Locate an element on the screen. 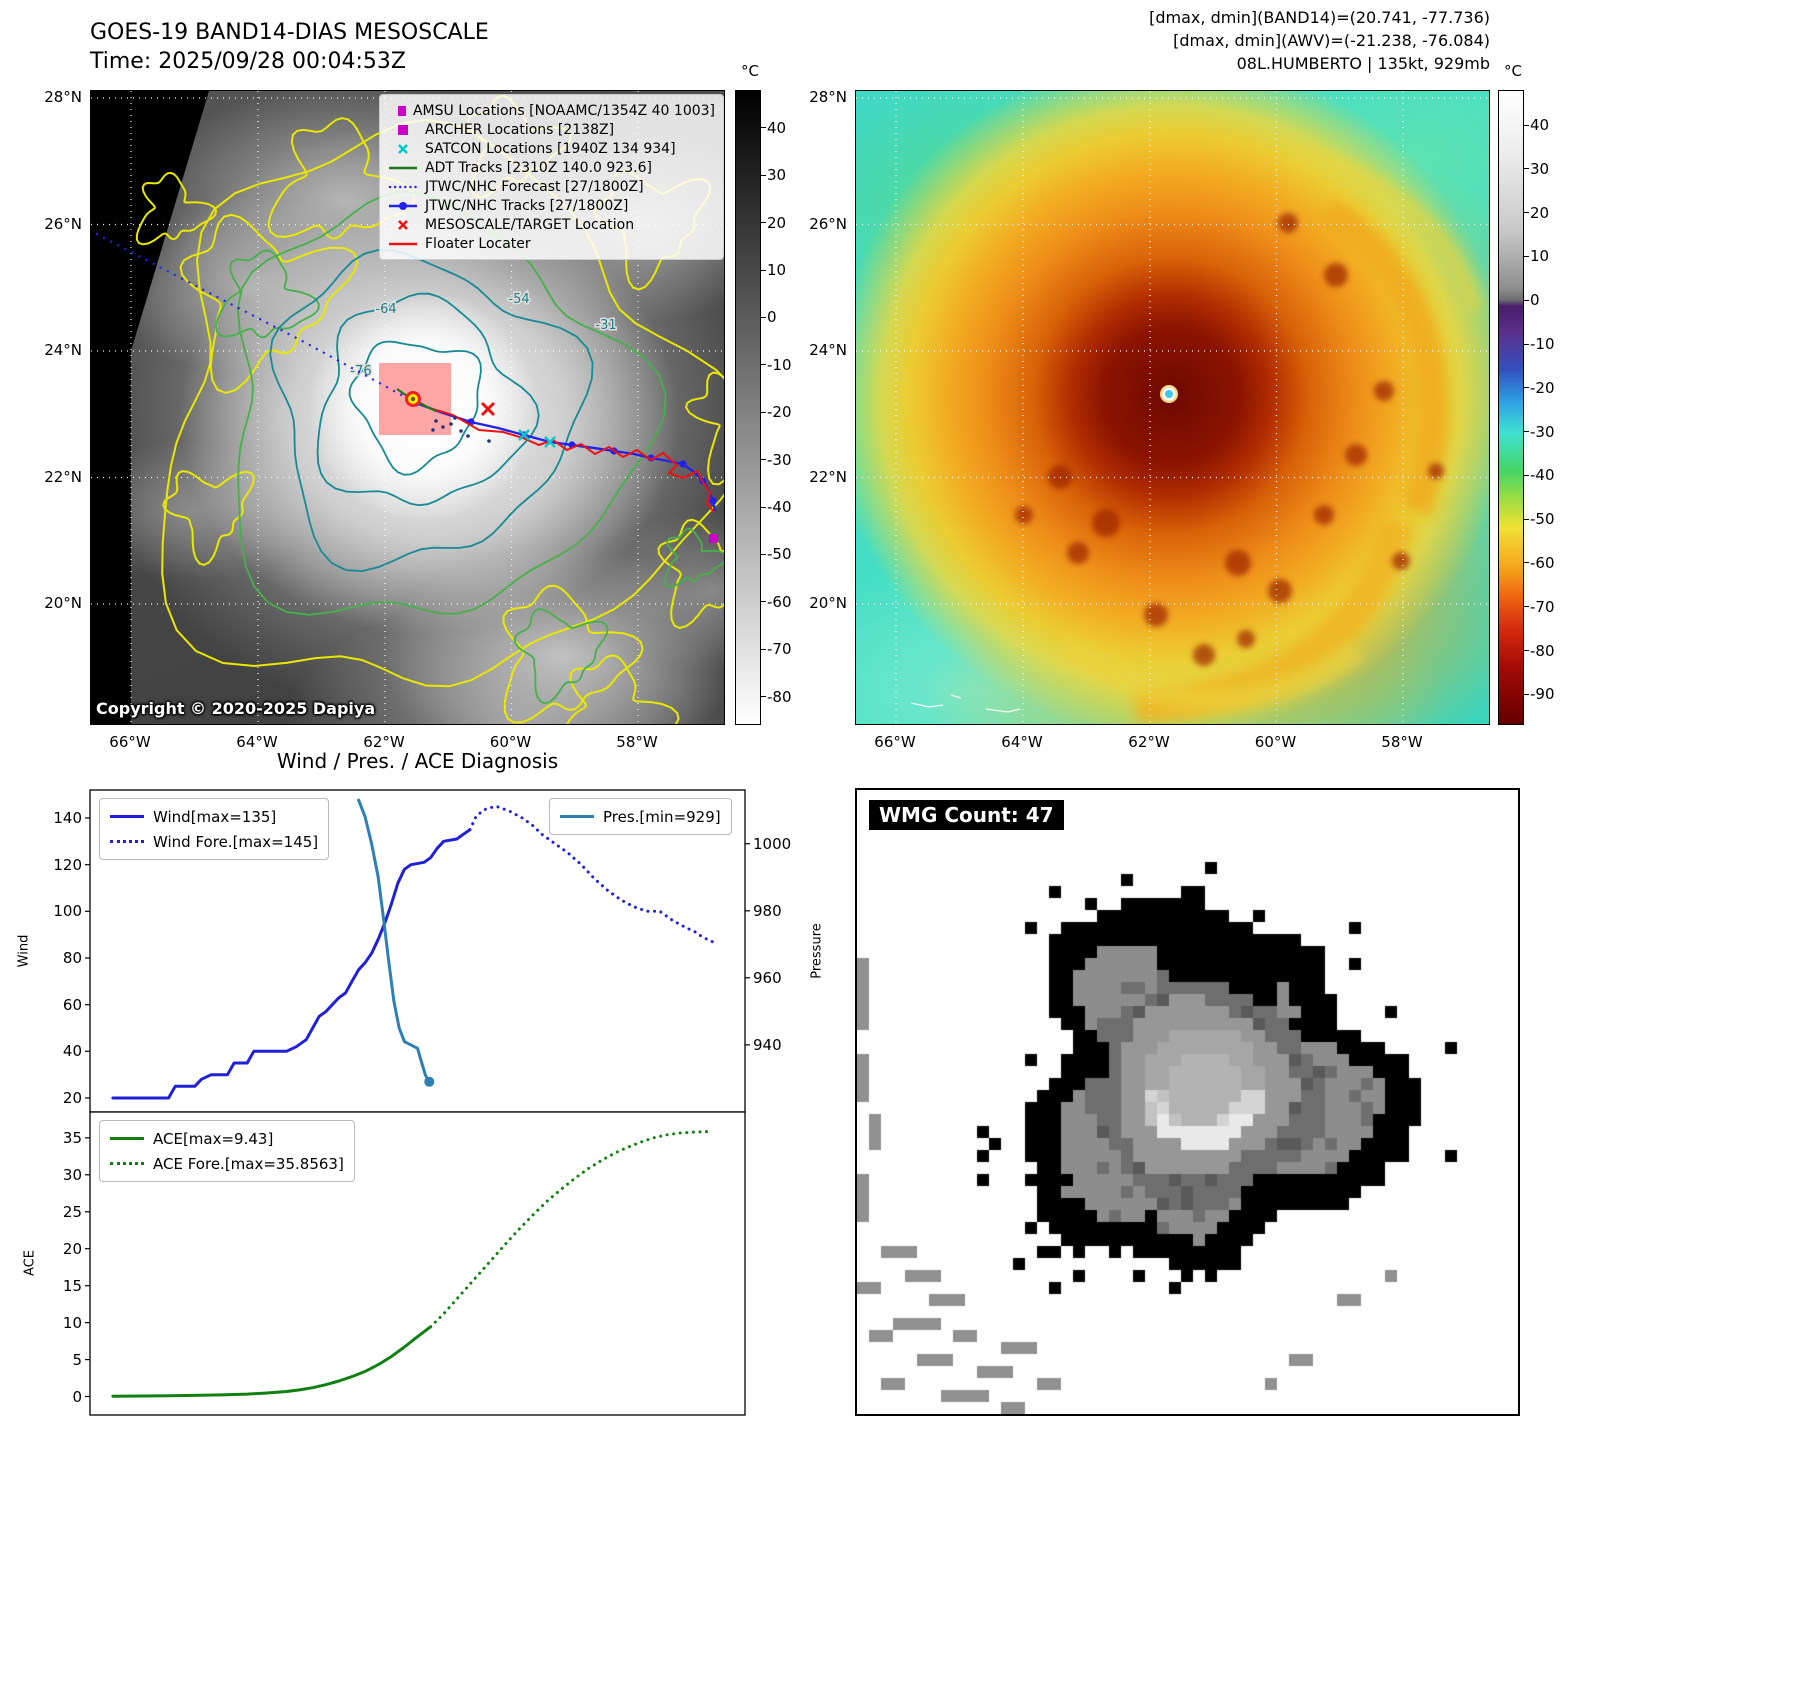 The height and width of the screenshot is (1690, 1797). awv-colorbar-tick: -50 is located at coordinates (1542, 519).